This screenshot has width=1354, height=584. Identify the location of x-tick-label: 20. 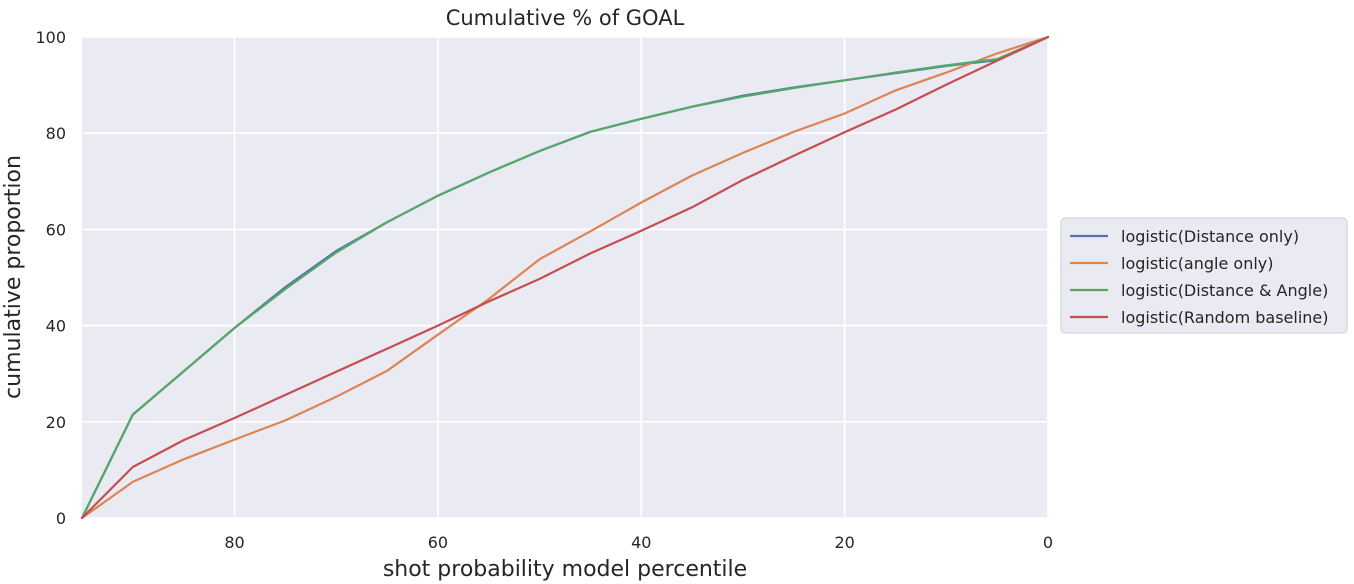
(844, 542).